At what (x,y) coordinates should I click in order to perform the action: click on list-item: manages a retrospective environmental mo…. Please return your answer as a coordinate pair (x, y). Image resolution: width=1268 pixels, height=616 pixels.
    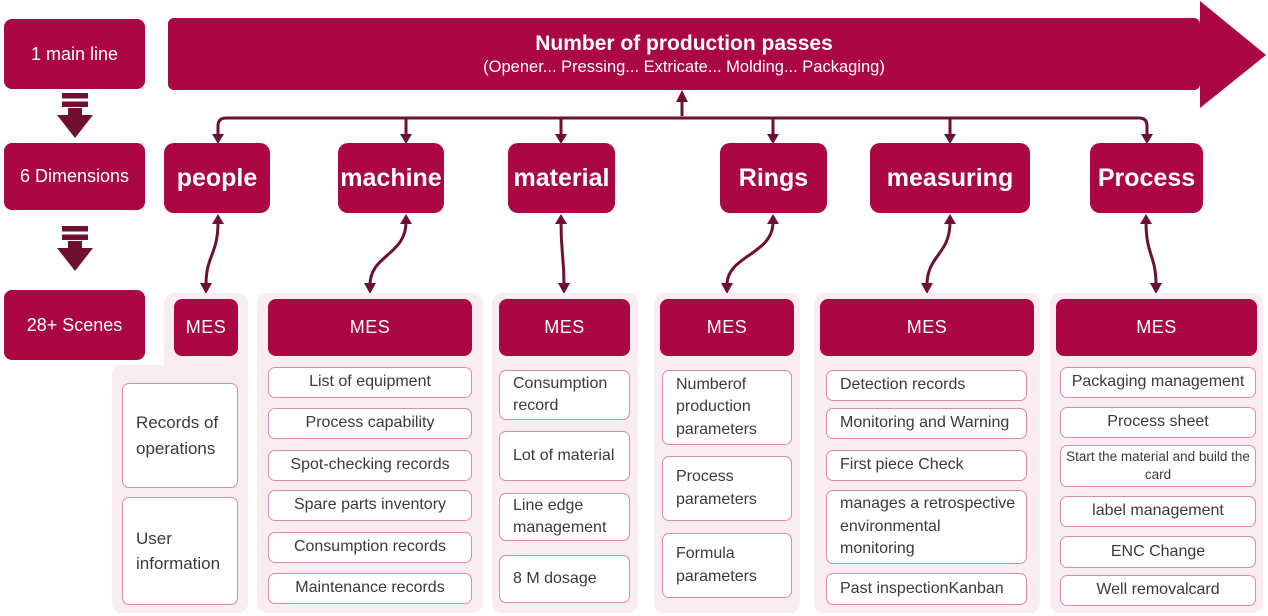
    Looking at the image, I should click on (926, 527).